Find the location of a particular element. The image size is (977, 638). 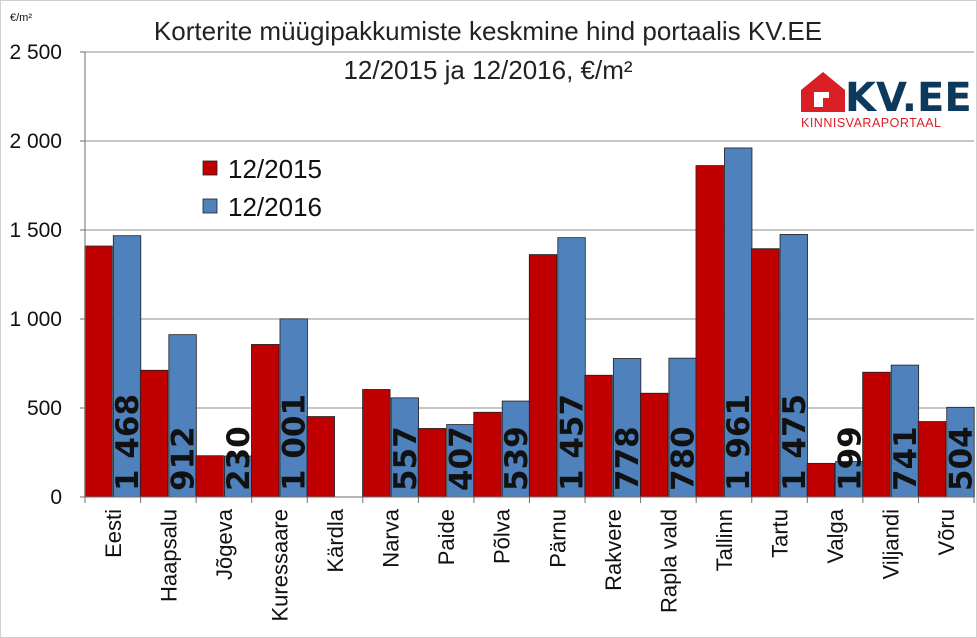

x-tick-label: Põlva is located at coordinates (502, 536).